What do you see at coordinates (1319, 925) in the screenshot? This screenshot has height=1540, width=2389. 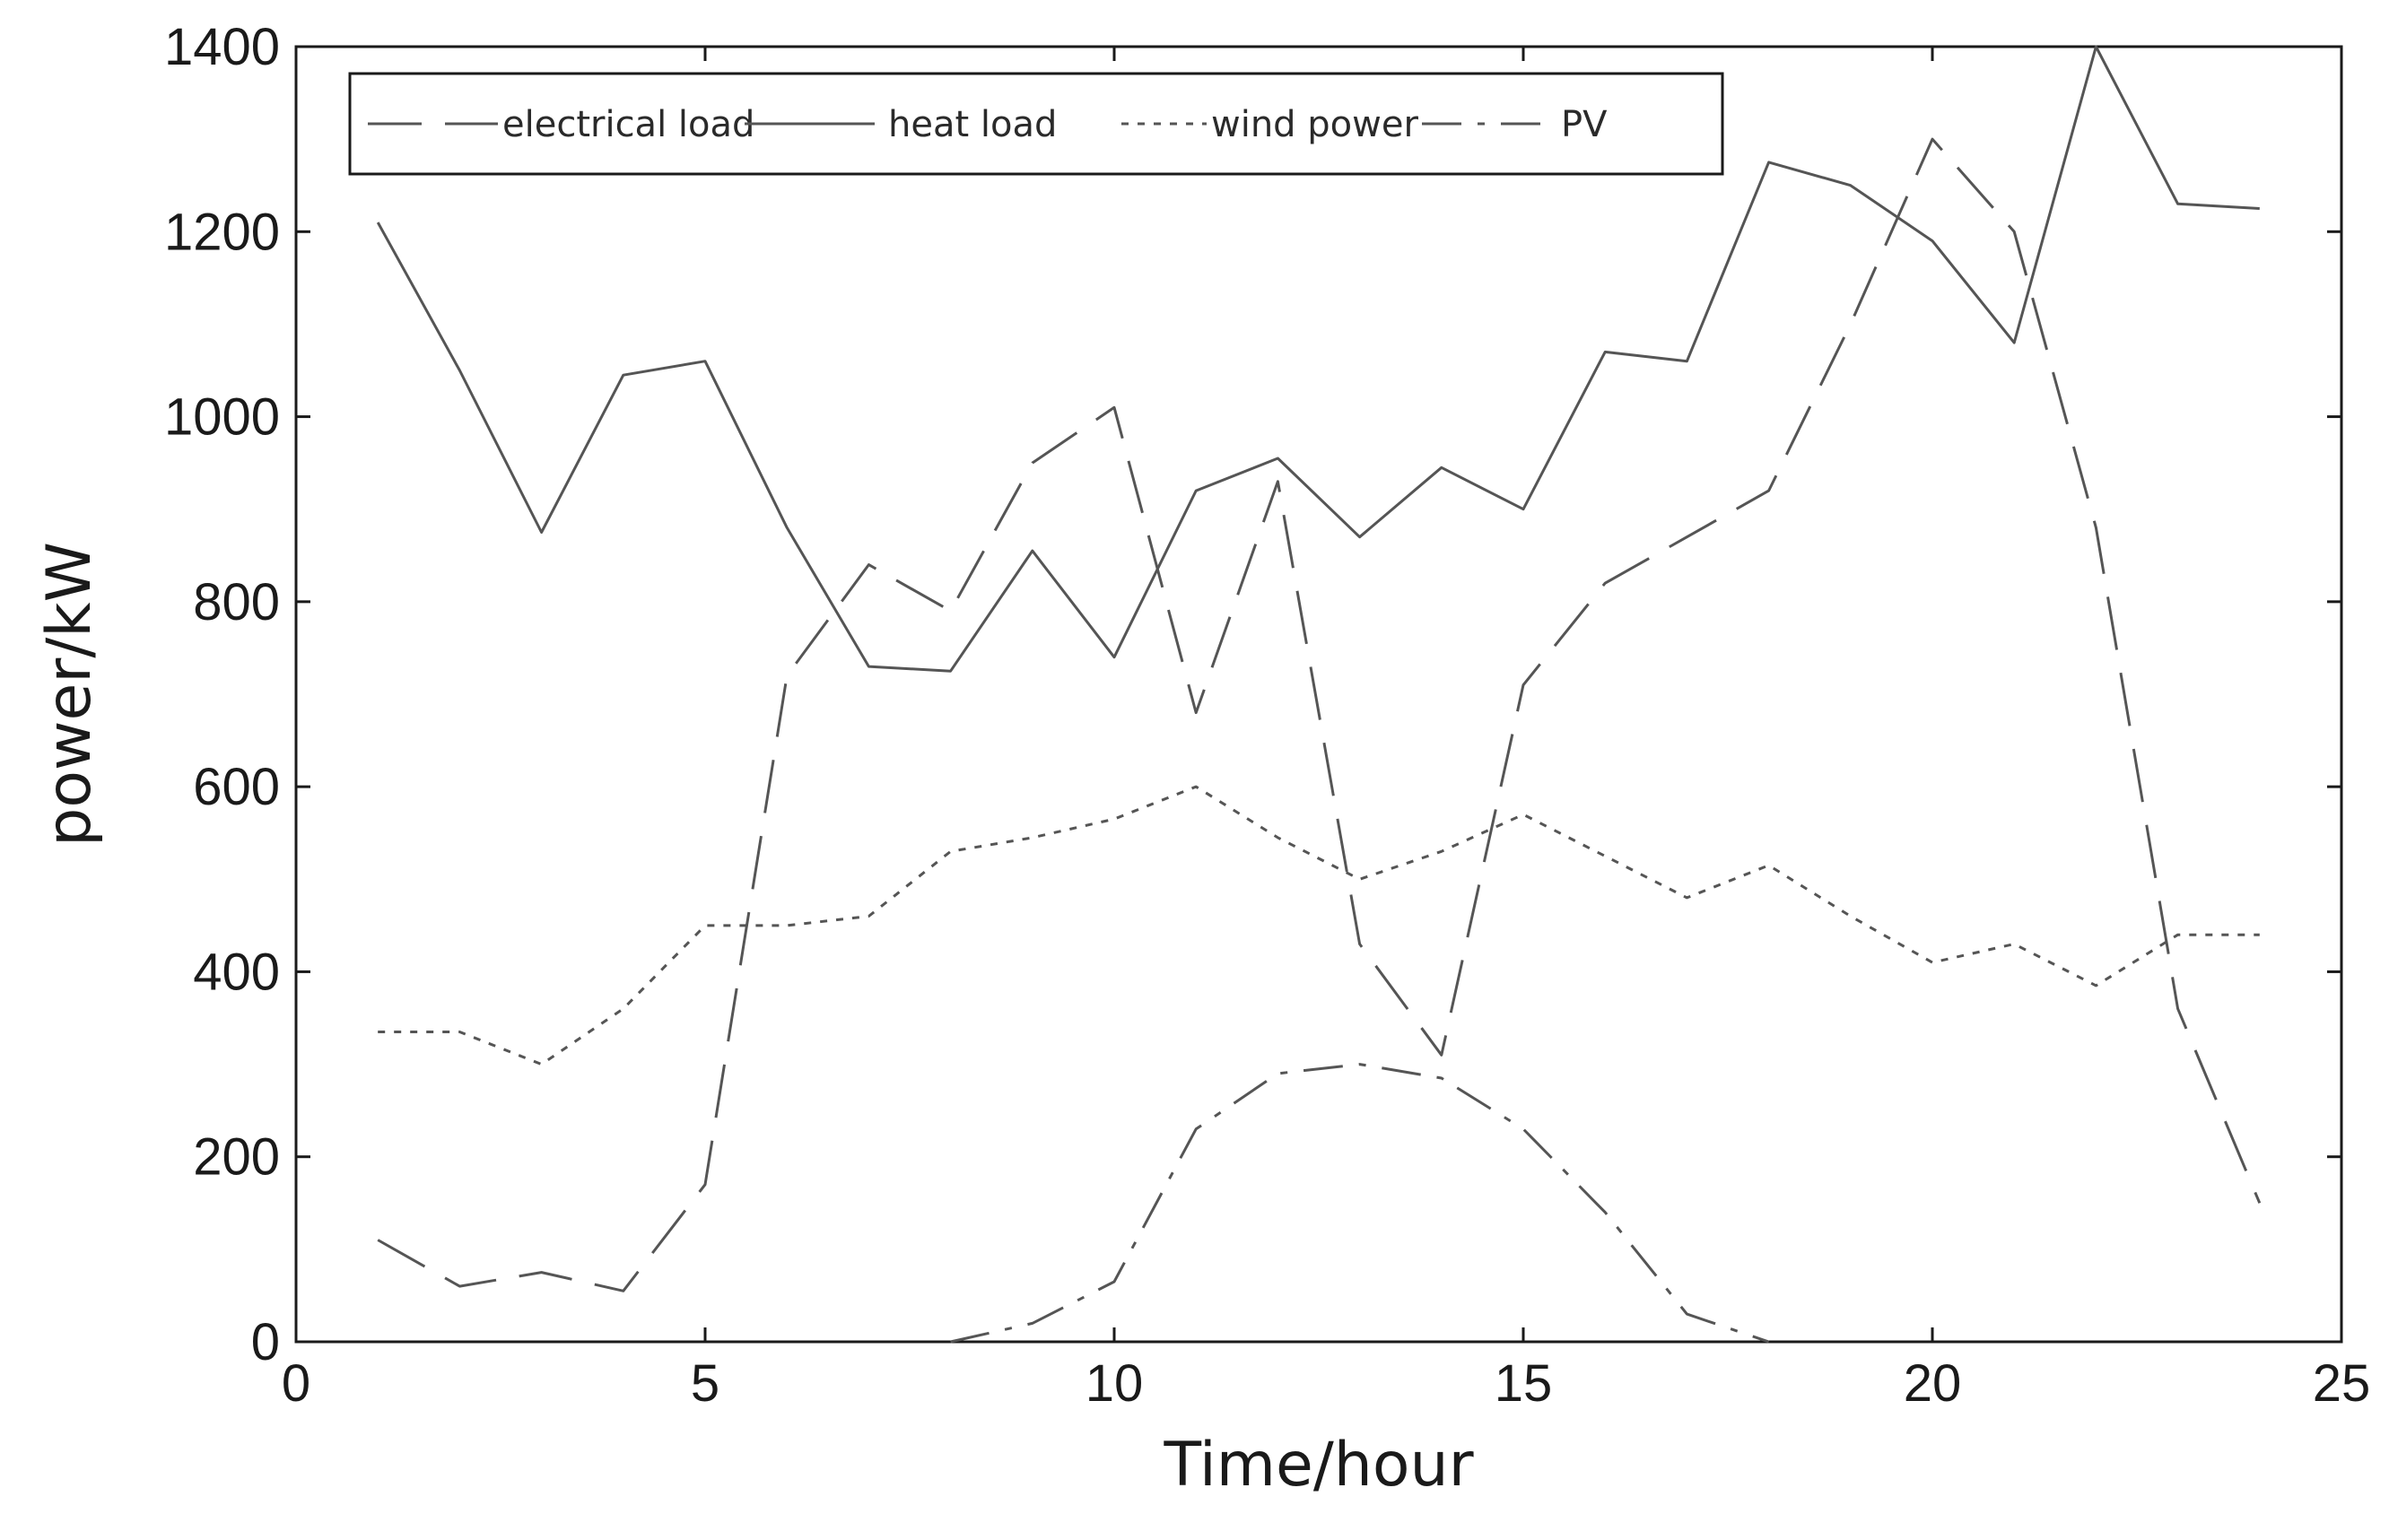 I see `series-line-wind-power` at bounding box center [1319, 925].